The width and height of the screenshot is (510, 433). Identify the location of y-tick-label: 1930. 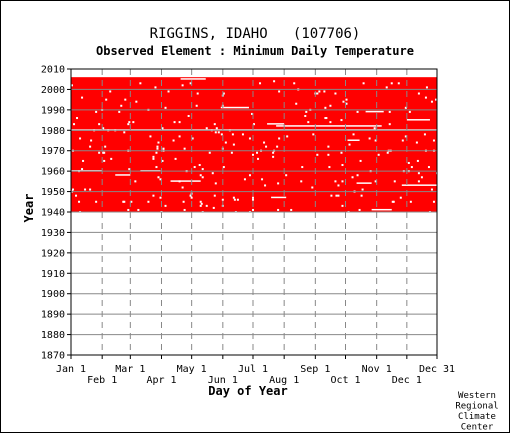
(53, 233).